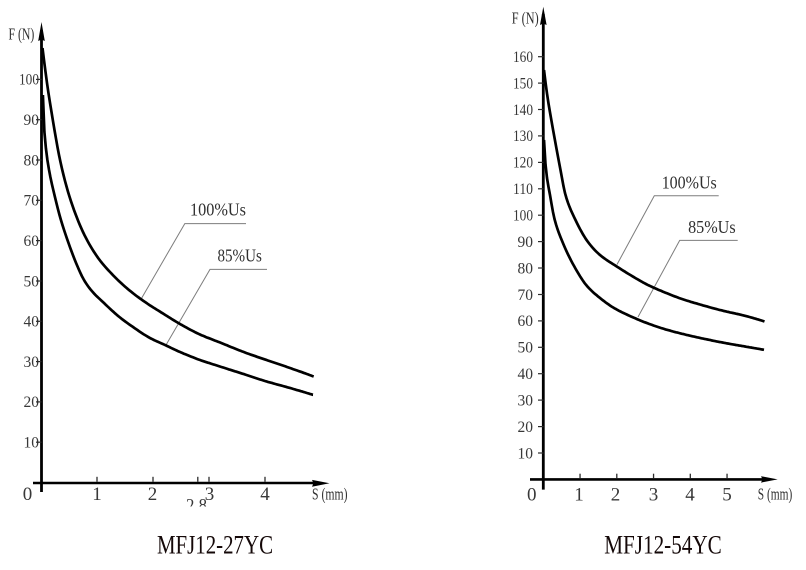 The height and width of the screenshot is (570, 806). I want to click on svg-text: 2.8, so click(196, 506).